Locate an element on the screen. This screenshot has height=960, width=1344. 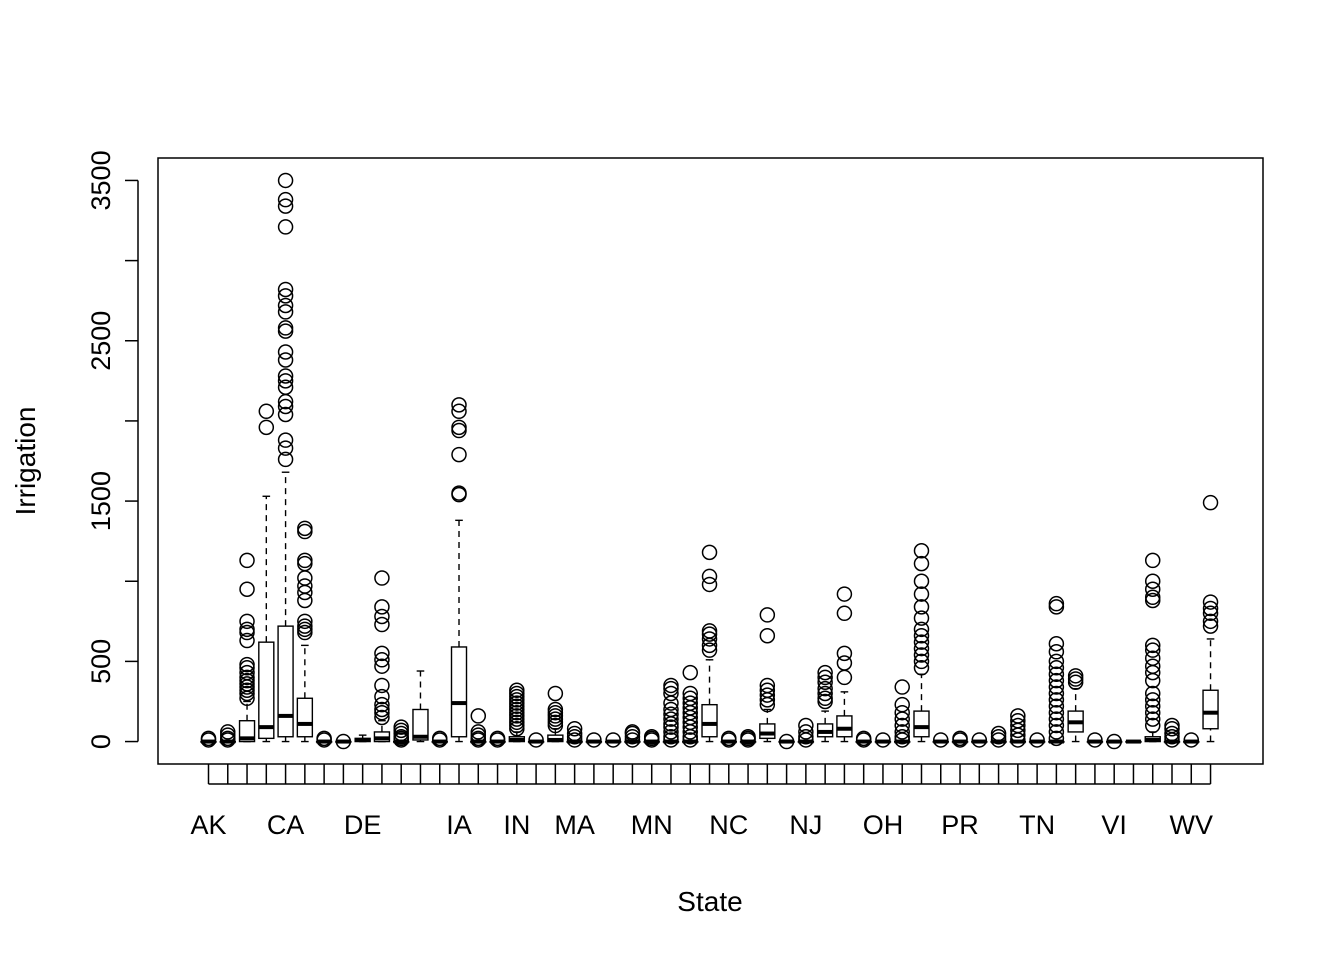
y-tick-label: 1500 is located at coordinates (101, 501).